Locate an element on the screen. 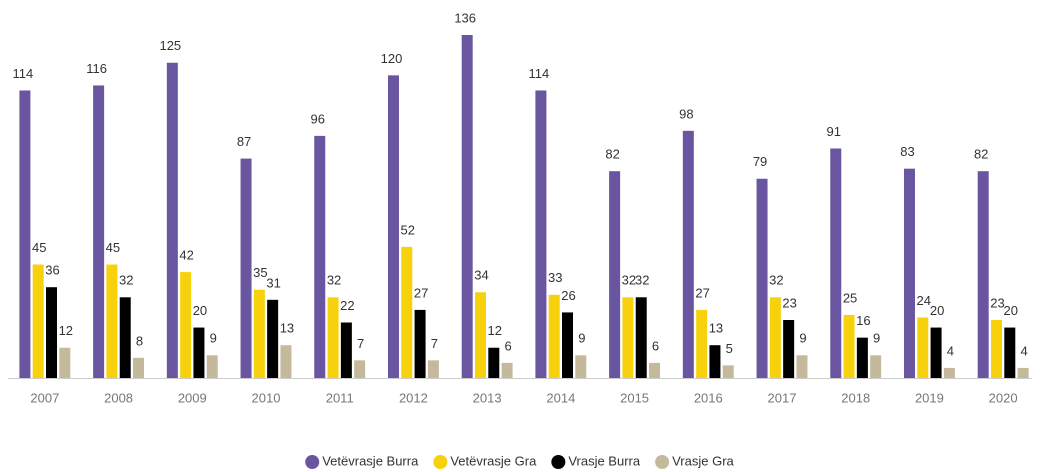  x-tick-label: 2009 is located at coordinates (192, 397).